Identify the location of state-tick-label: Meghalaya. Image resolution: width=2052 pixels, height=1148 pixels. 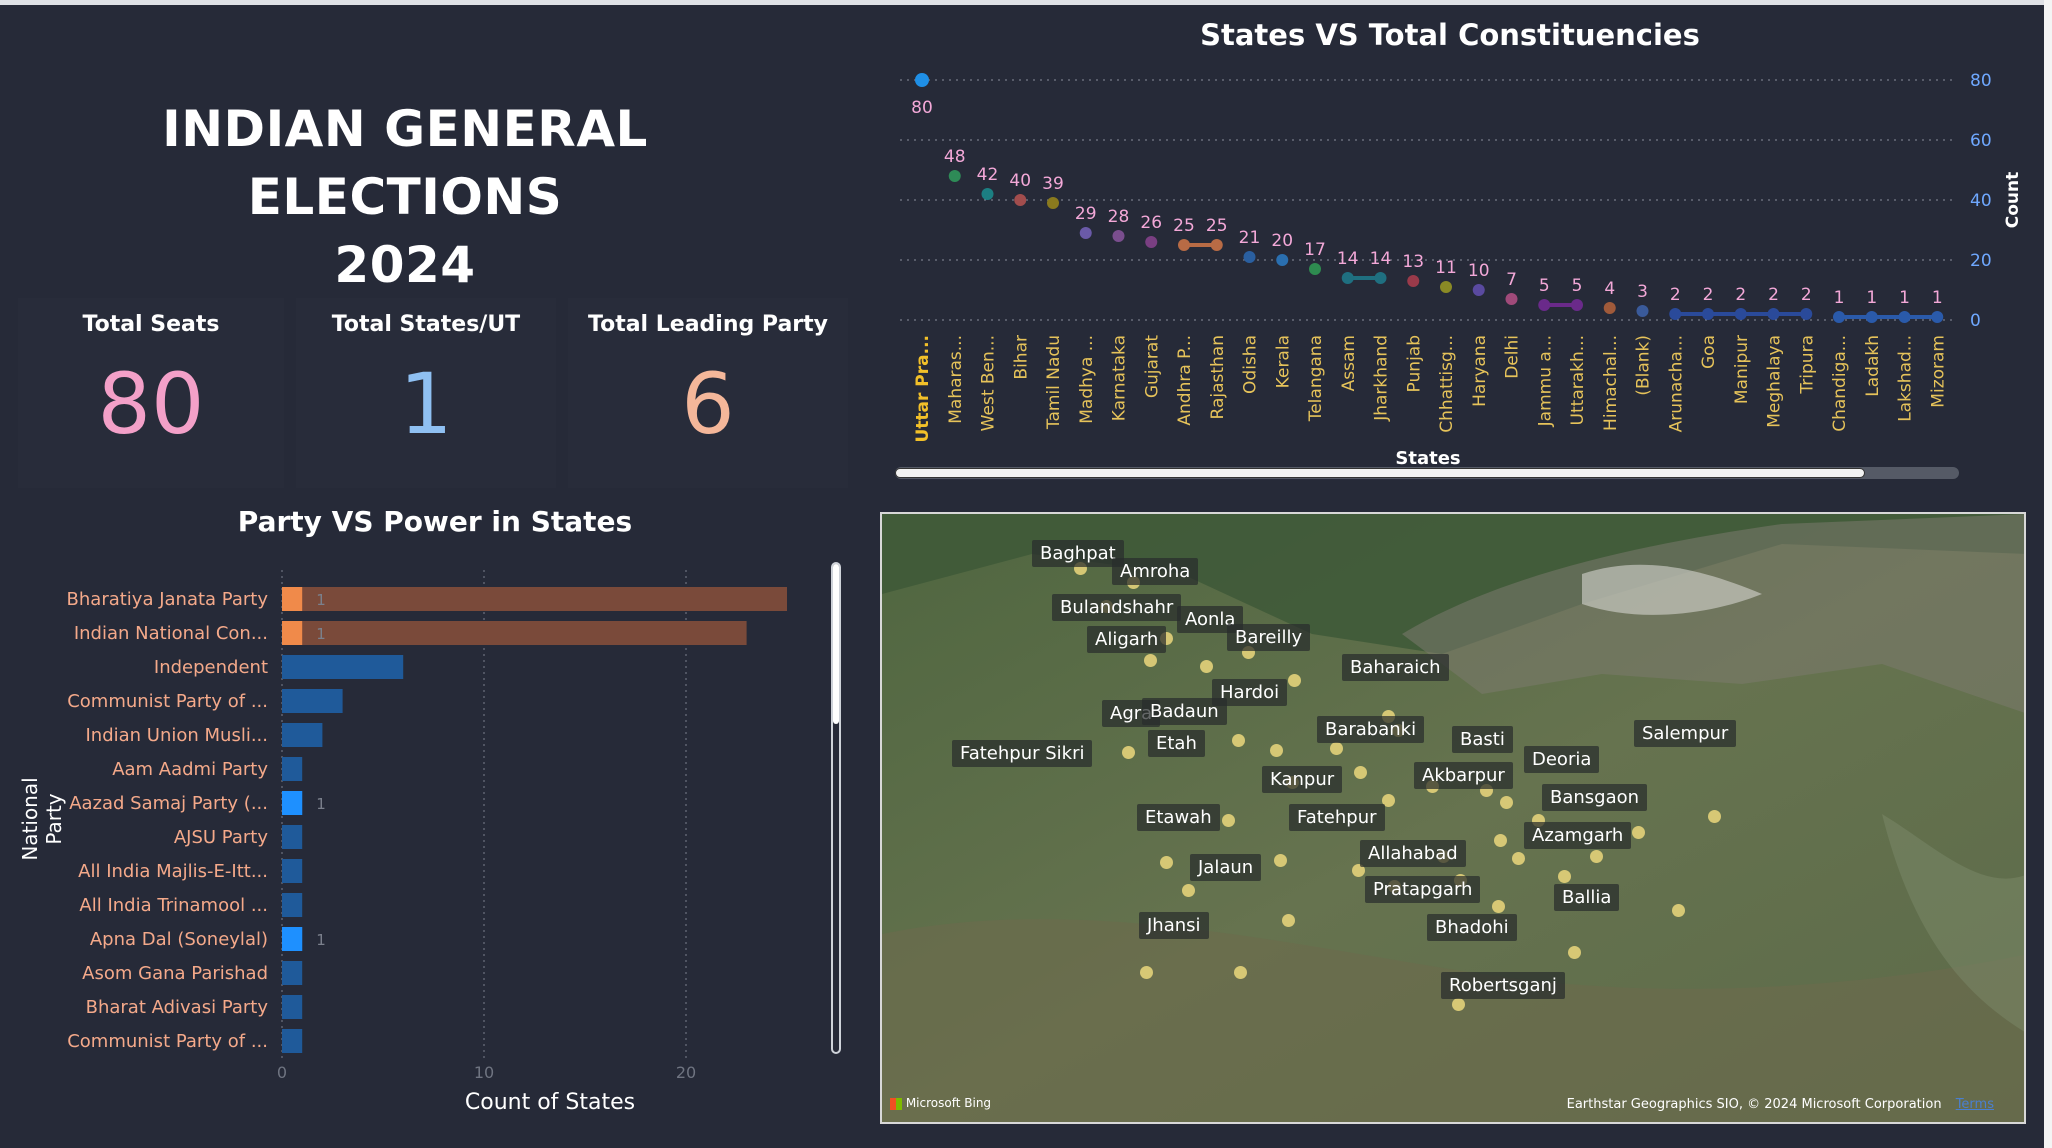
(1775, 381).